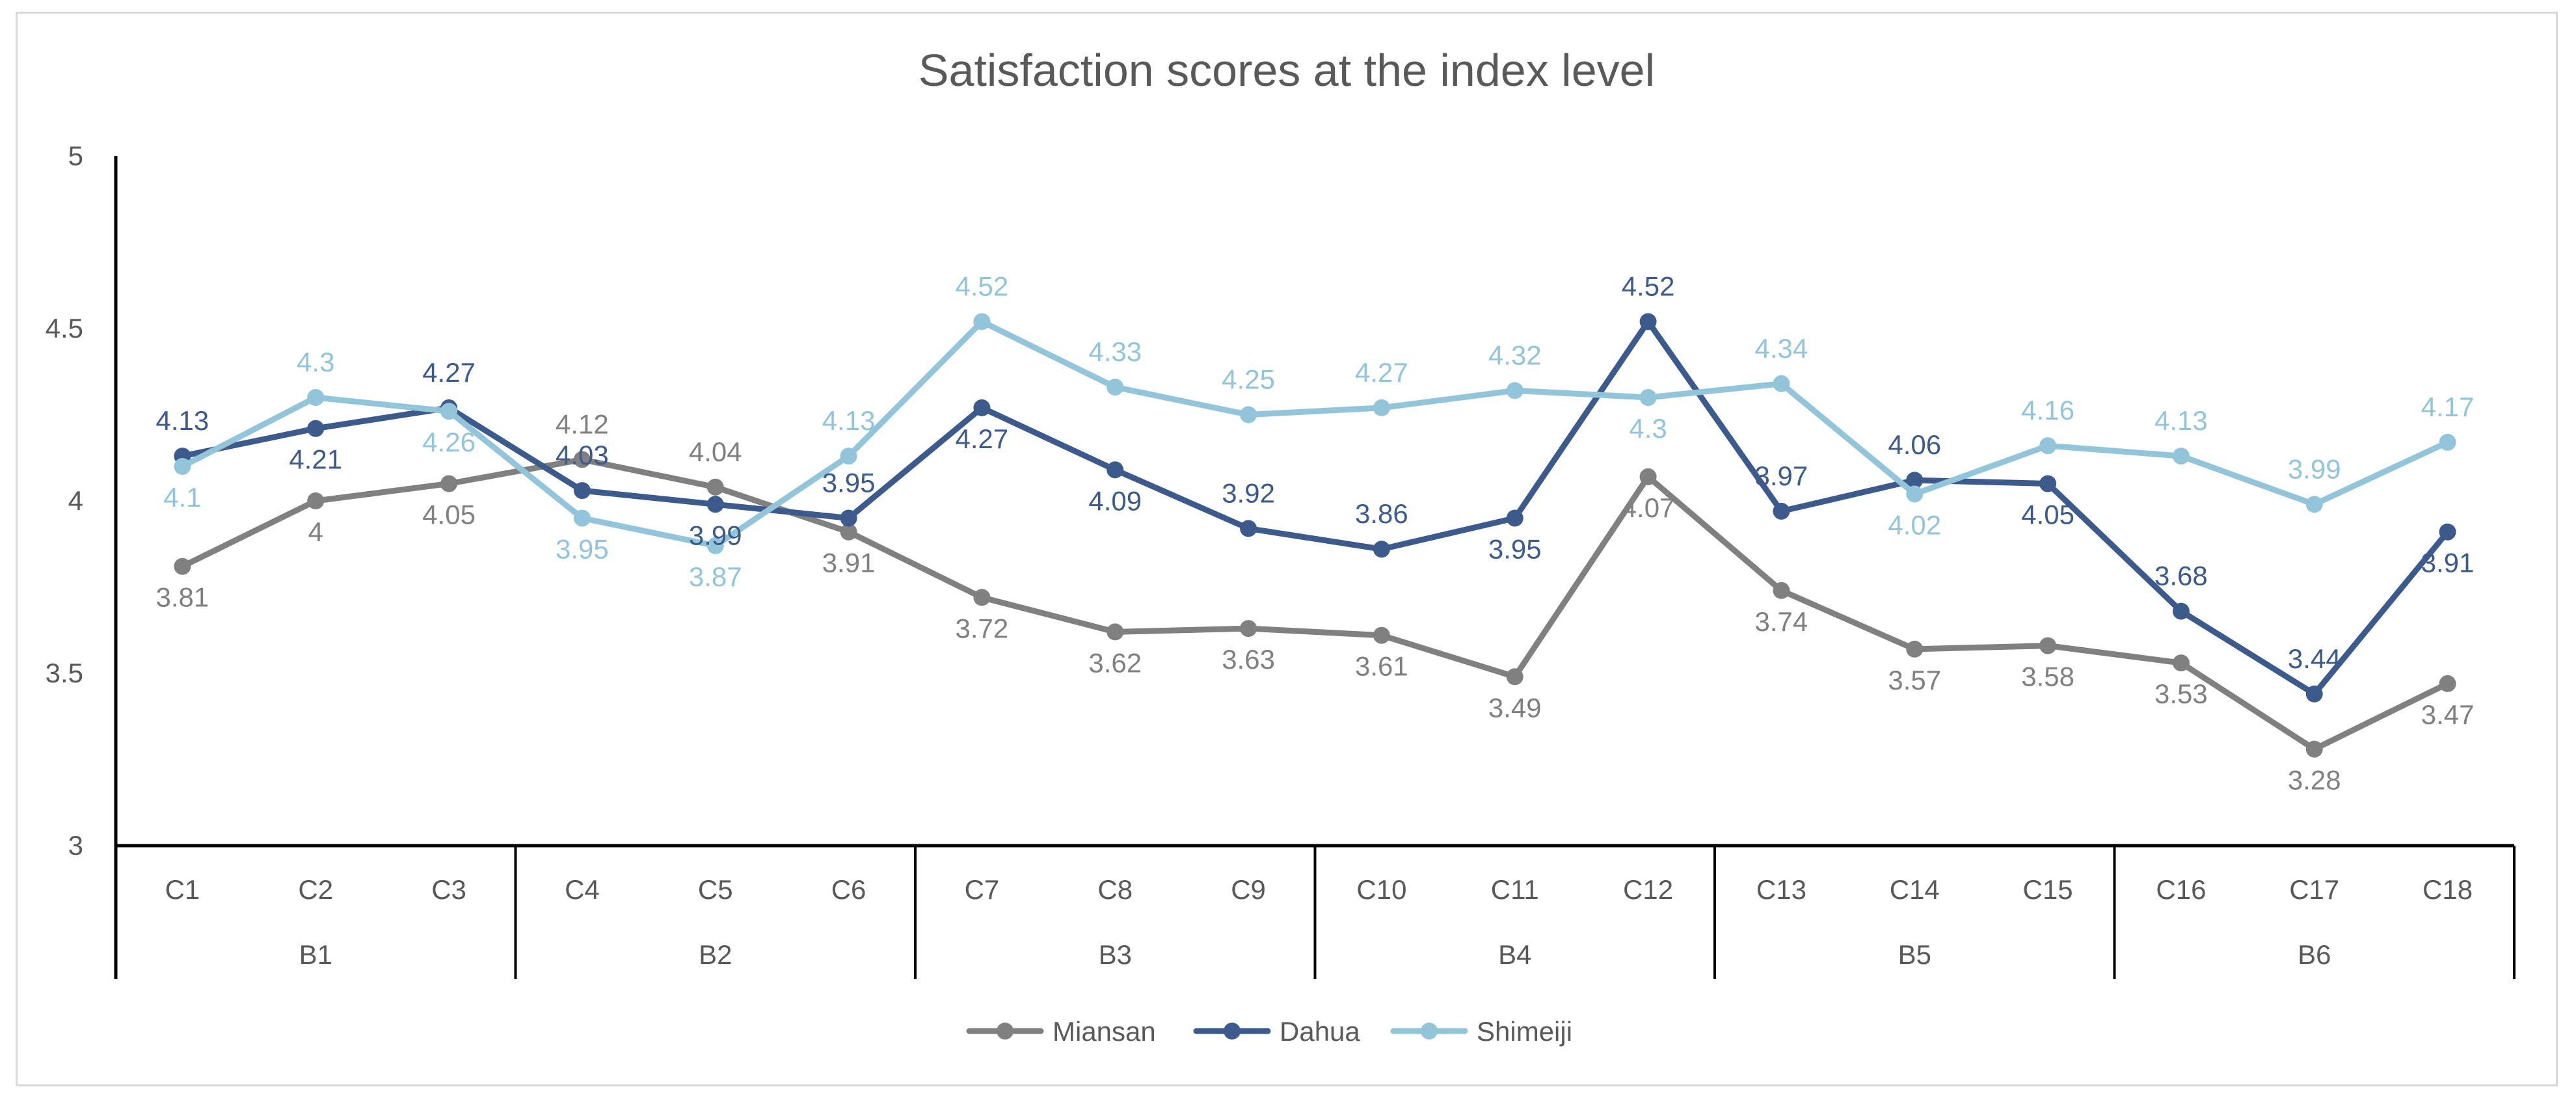  What do you see at coordinates (1781, 622) in the screenshot?
I see `data-label: 3.74` at bounding box center [1781, 622].